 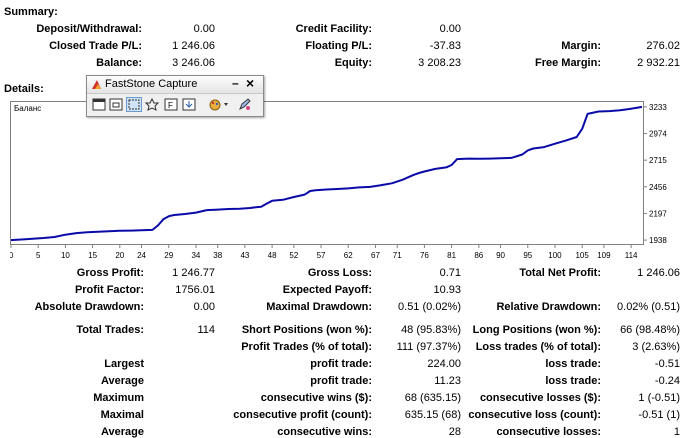 What do you see at coordinates (567, 63) in the screenshot?
I see `free-margin-label: Free Margin:` at bounding box center [567, 63].